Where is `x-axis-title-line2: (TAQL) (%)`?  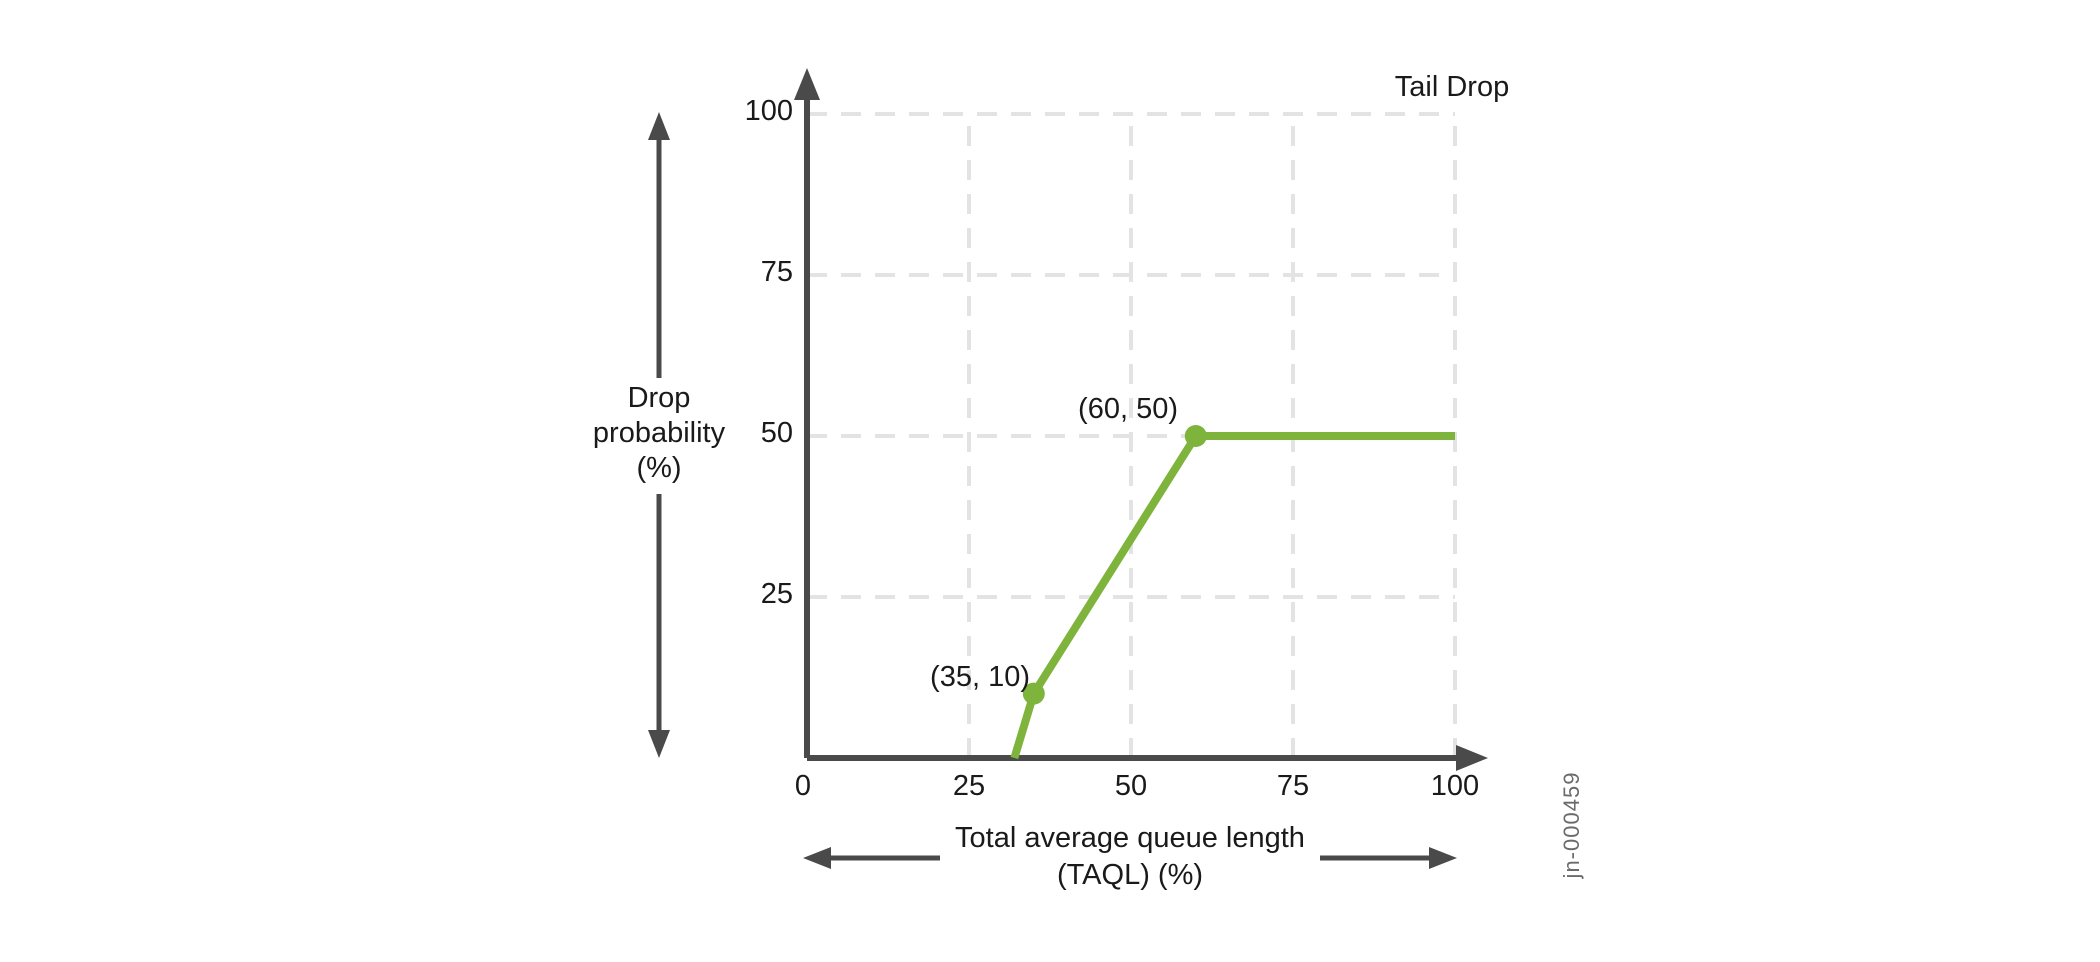 x-axis-title-line2: (TAQL) (%) is located at coordinates (1130, 875).